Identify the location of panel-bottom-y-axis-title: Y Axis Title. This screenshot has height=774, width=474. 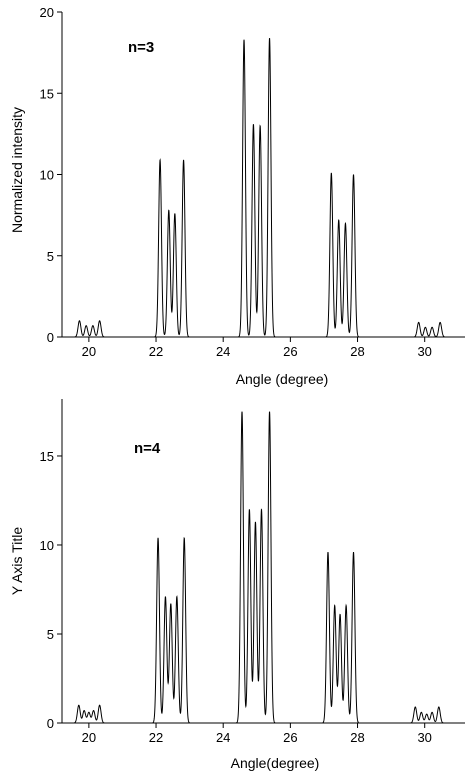
(17, 561).